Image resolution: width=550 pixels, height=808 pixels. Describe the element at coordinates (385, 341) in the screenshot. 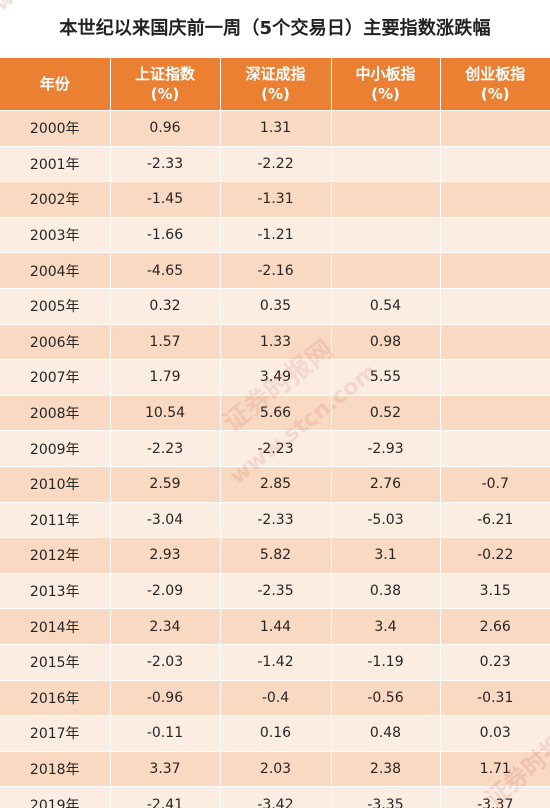

I see `cell-sme: 0.98` at that location.